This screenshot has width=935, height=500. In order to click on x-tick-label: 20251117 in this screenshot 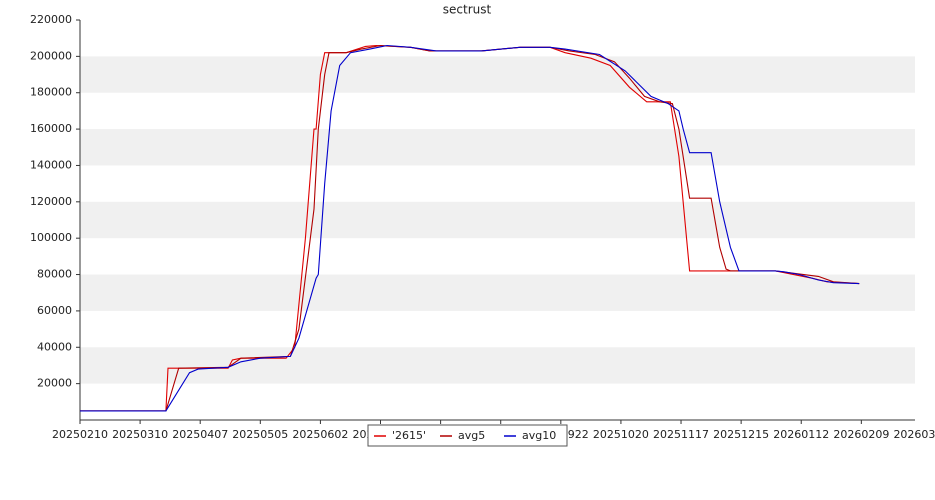, I will do `click(681, 434)`.